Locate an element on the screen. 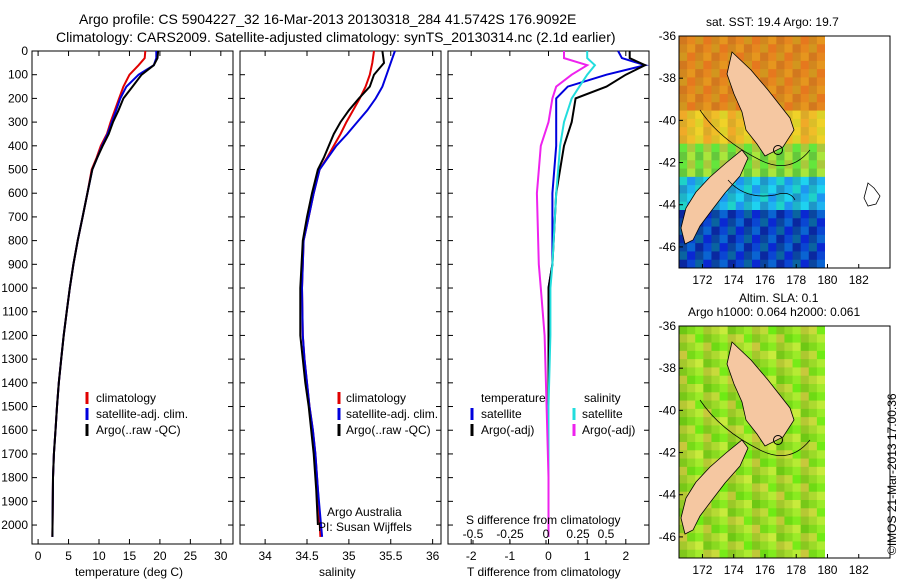 The width and height of the screenshot is (900, 580). series-line is located at coordinates (562, 294).